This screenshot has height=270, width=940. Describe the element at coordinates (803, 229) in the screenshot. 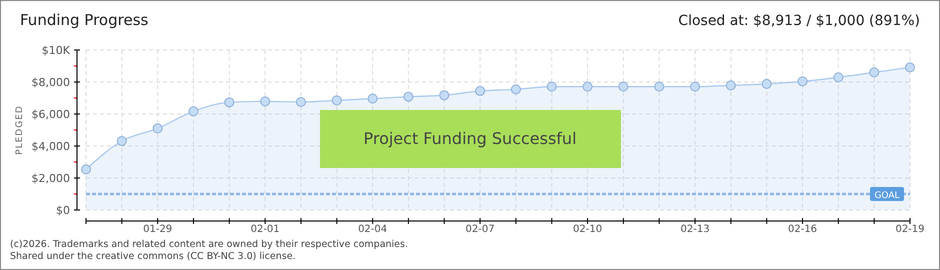

I see `x-tick-label: 02-16` at that location.